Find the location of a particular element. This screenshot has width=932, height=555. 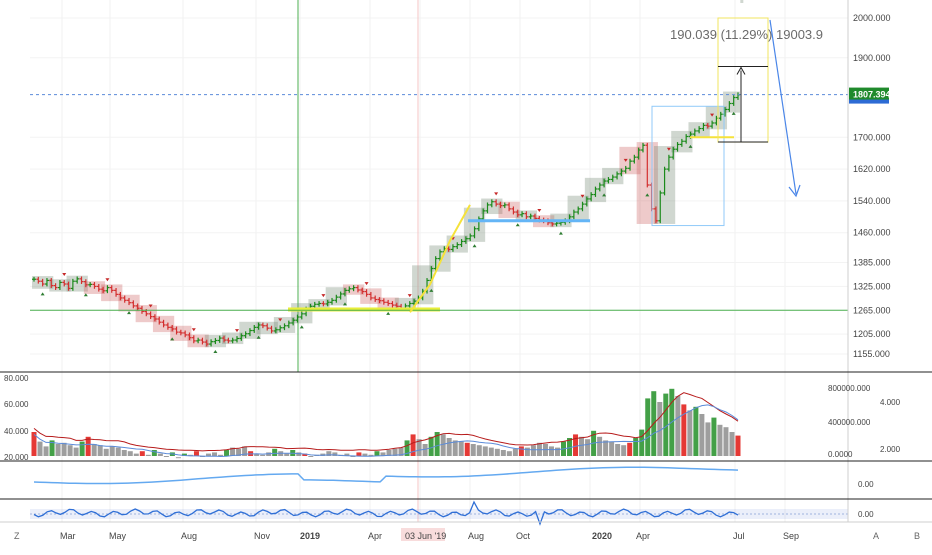

volume-right-tick: 800000.000 is located at coordinates (849, 388).